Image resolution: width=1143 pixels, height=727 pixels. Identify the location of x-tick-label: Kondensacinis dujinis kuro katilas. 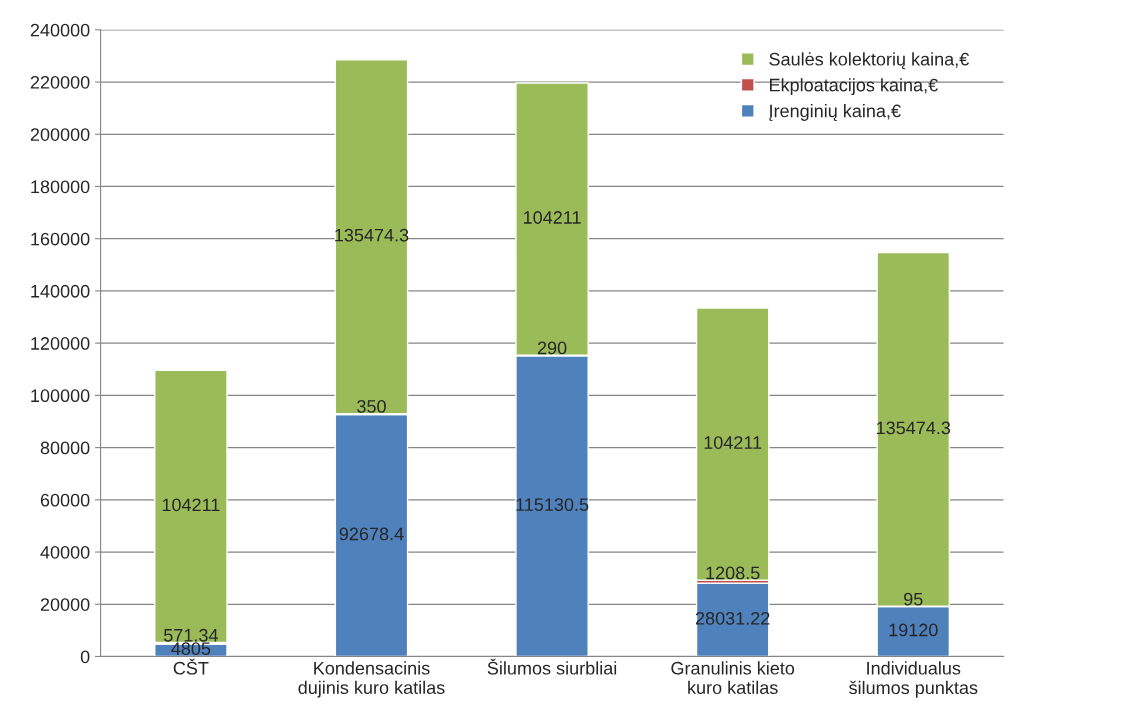
(371, 679).